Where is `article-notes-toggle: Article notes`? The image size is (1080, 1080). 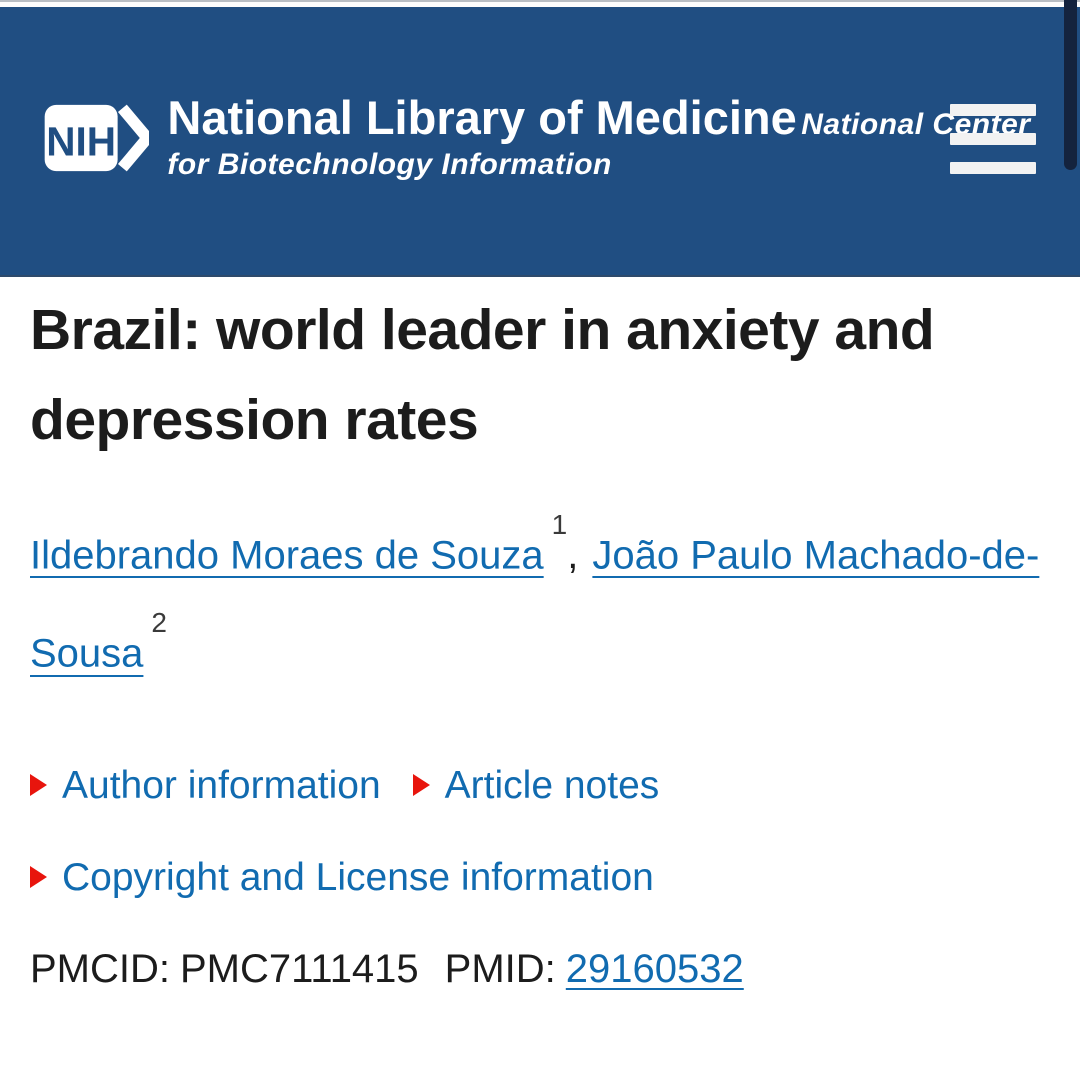
article-notes-toggle: Article notes is located at coordinates (536, 786).